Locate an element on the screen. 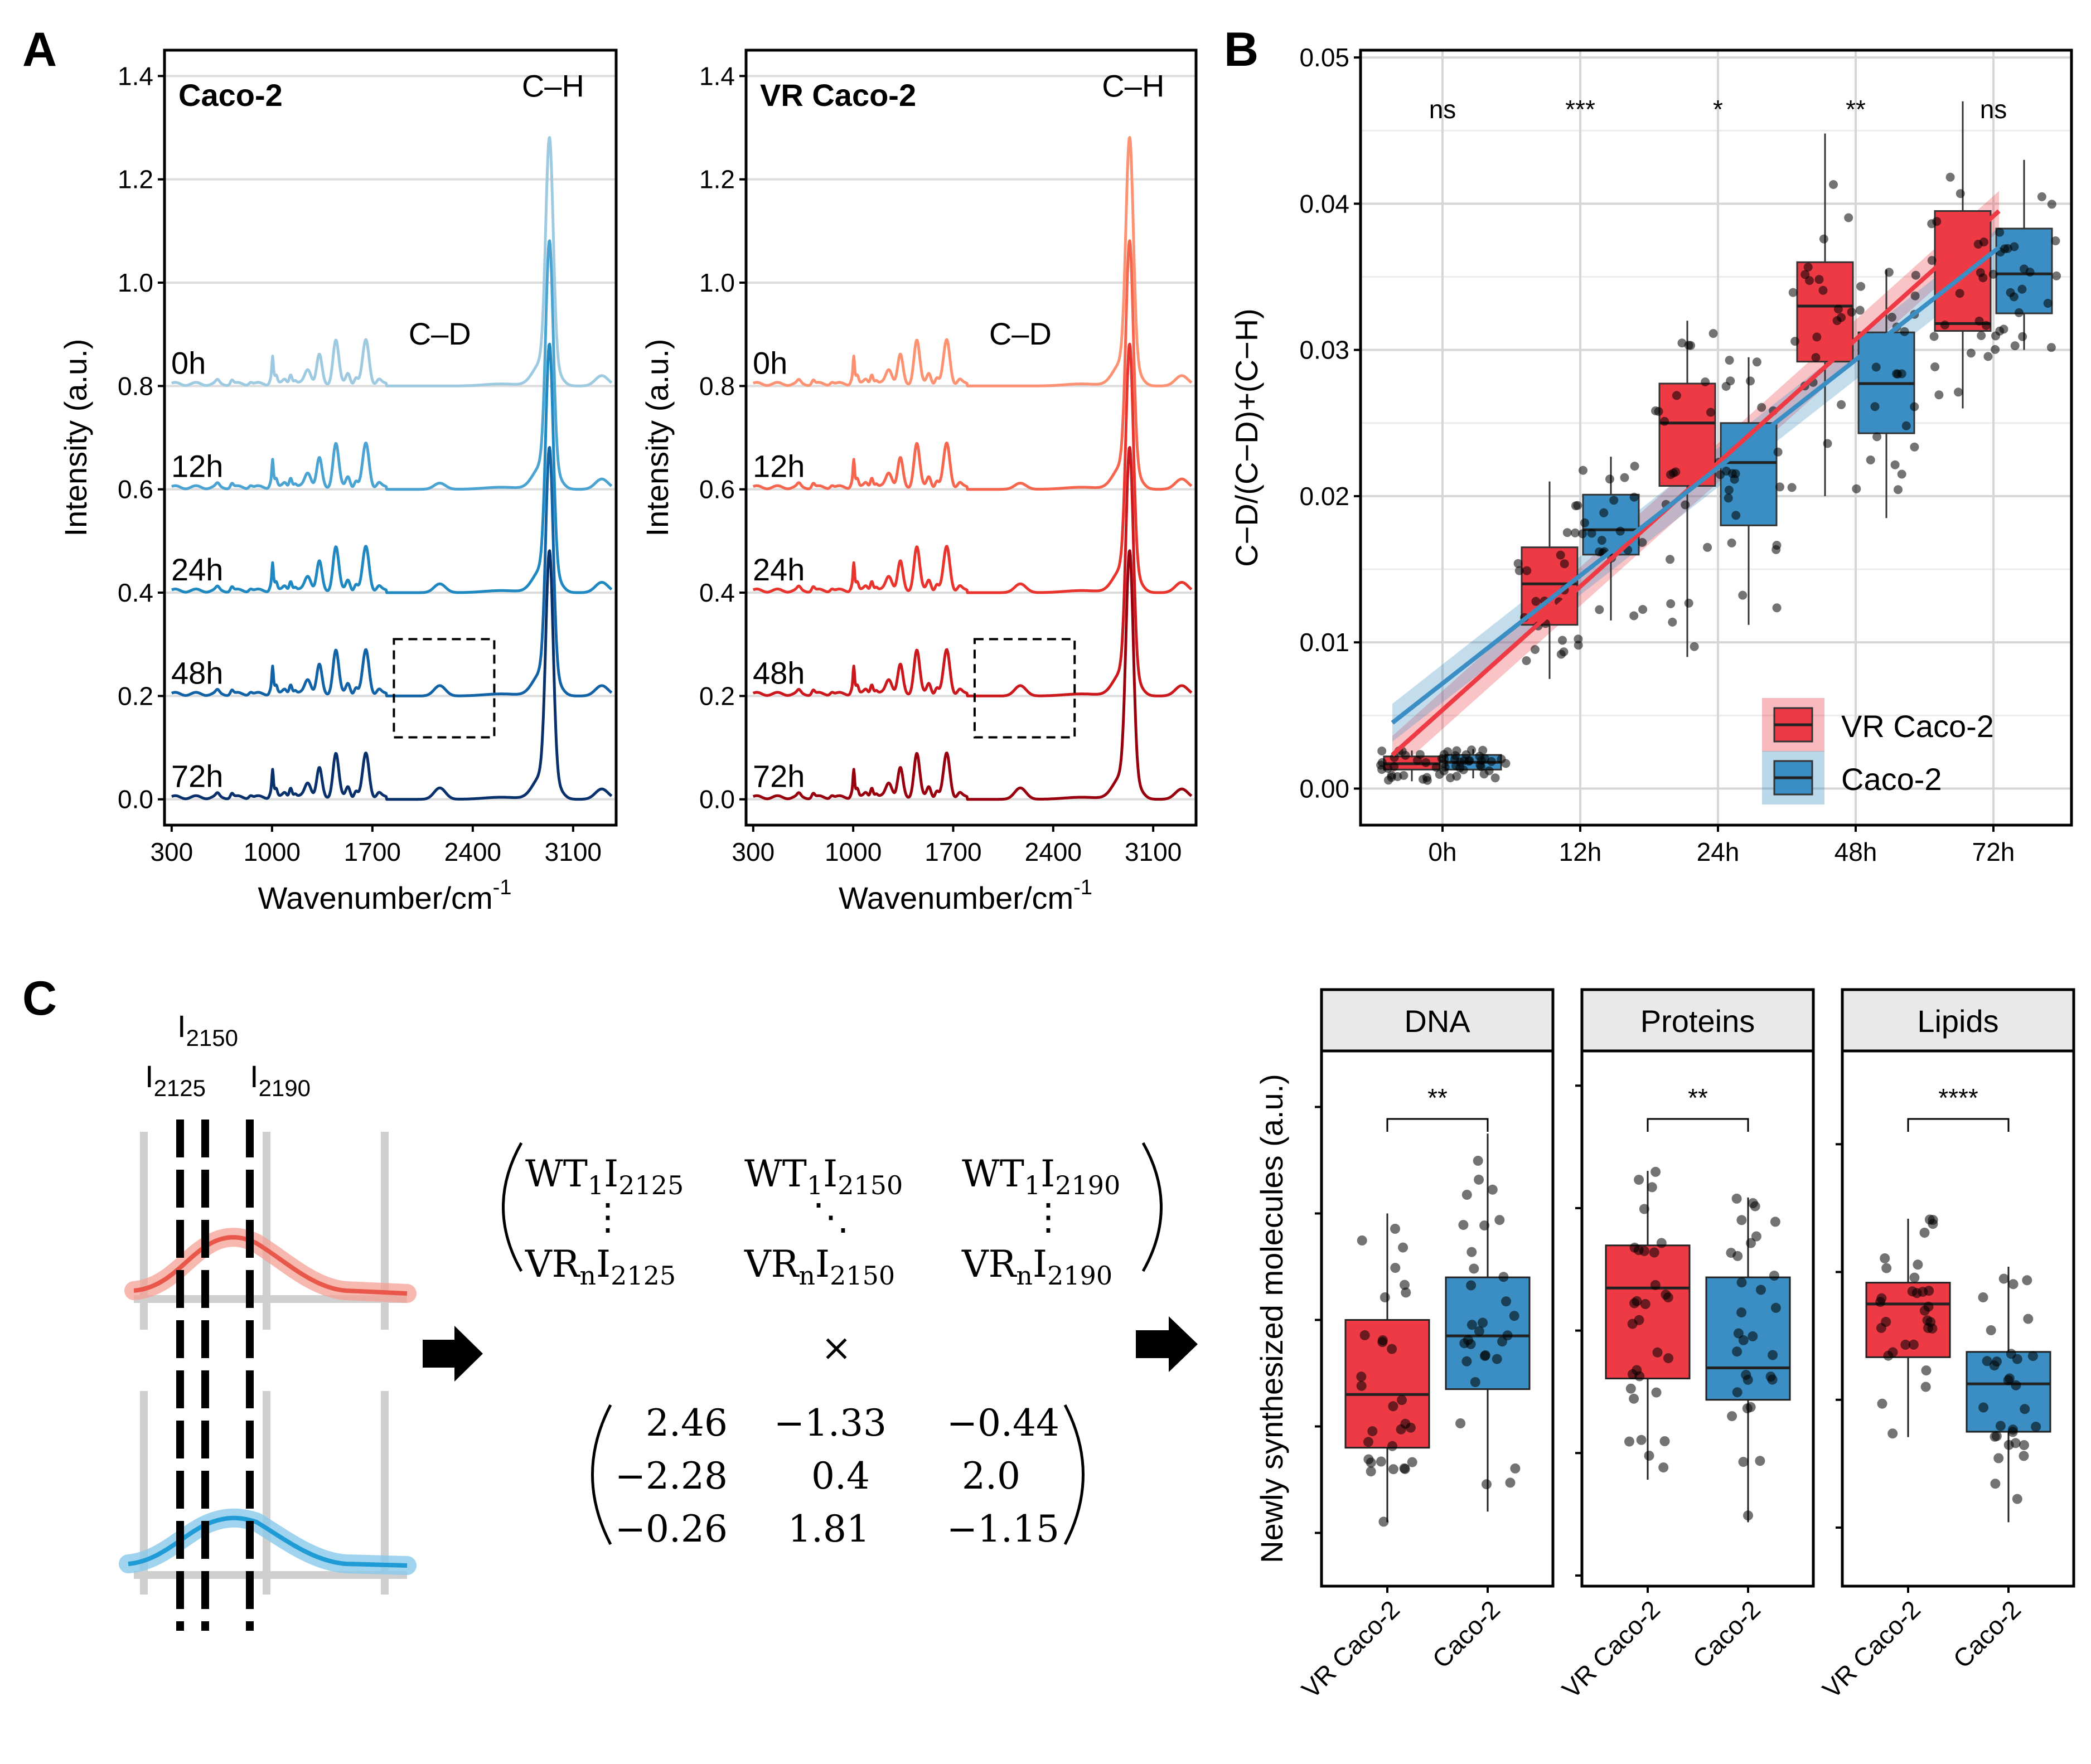 The height and width of the screenshot is (1764, 2091). series-label: 48h is located at coordinates (779, 672).